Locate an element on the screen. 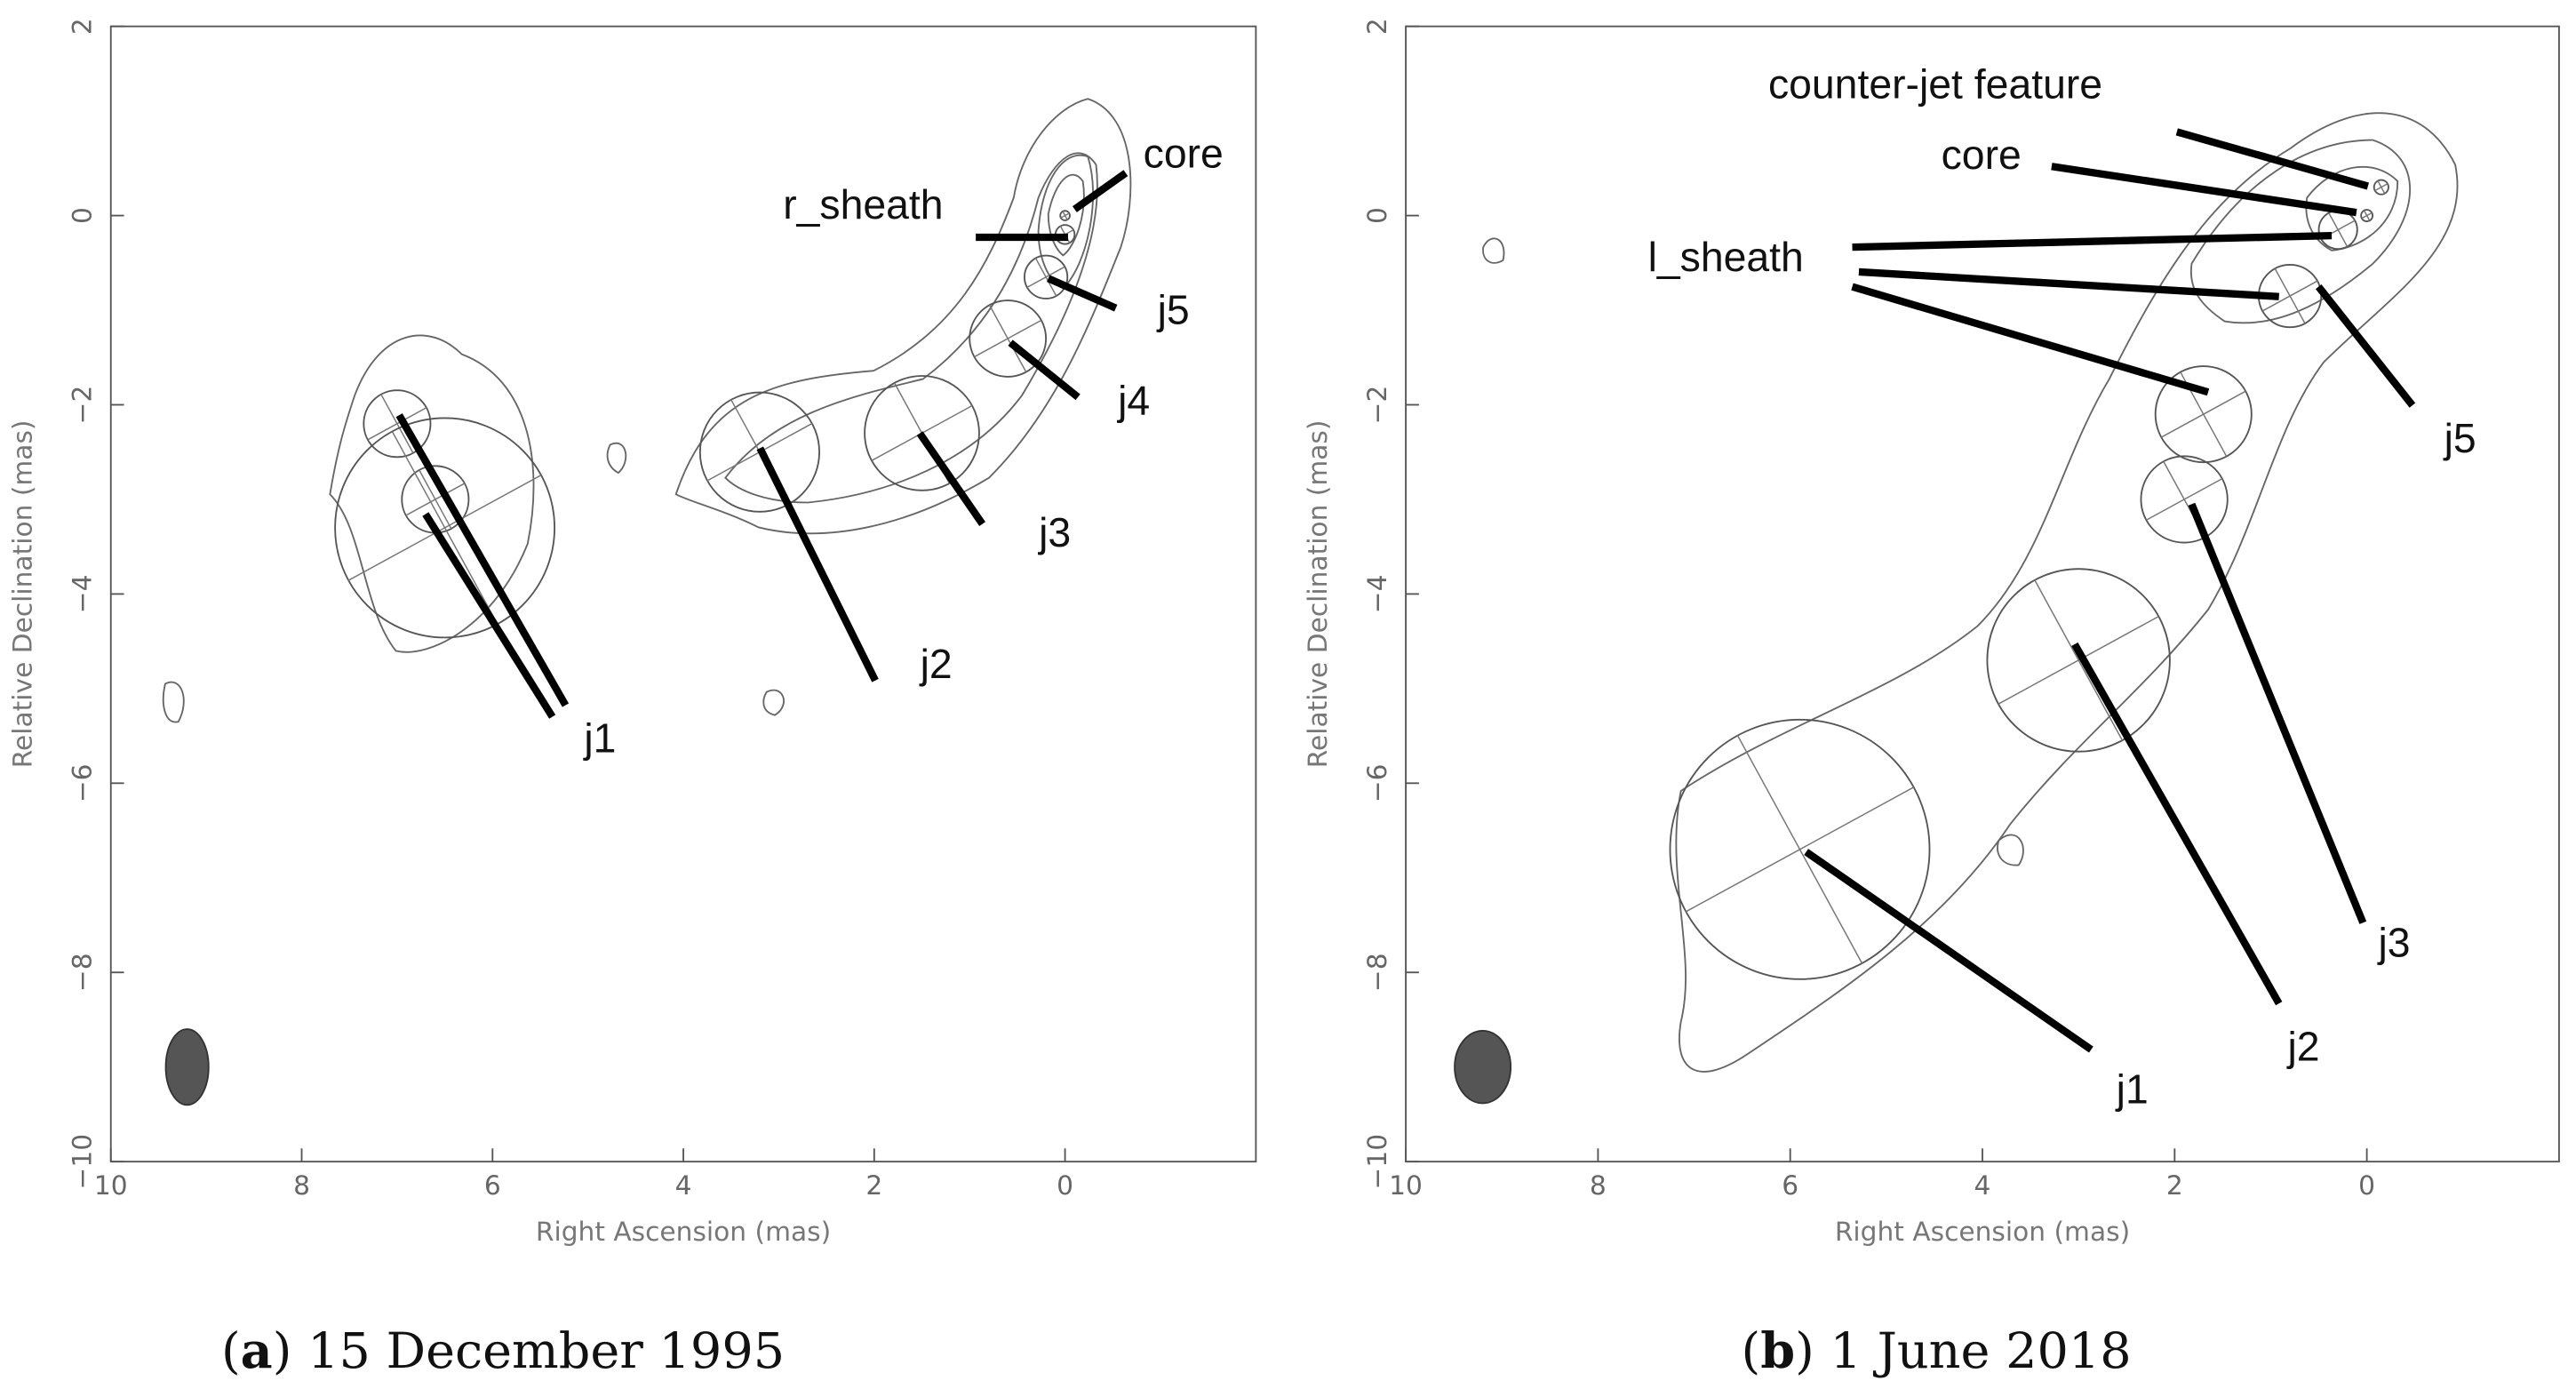 The image size is (2576, 1389). caption-part: a is located at coordinates (257, 1351).